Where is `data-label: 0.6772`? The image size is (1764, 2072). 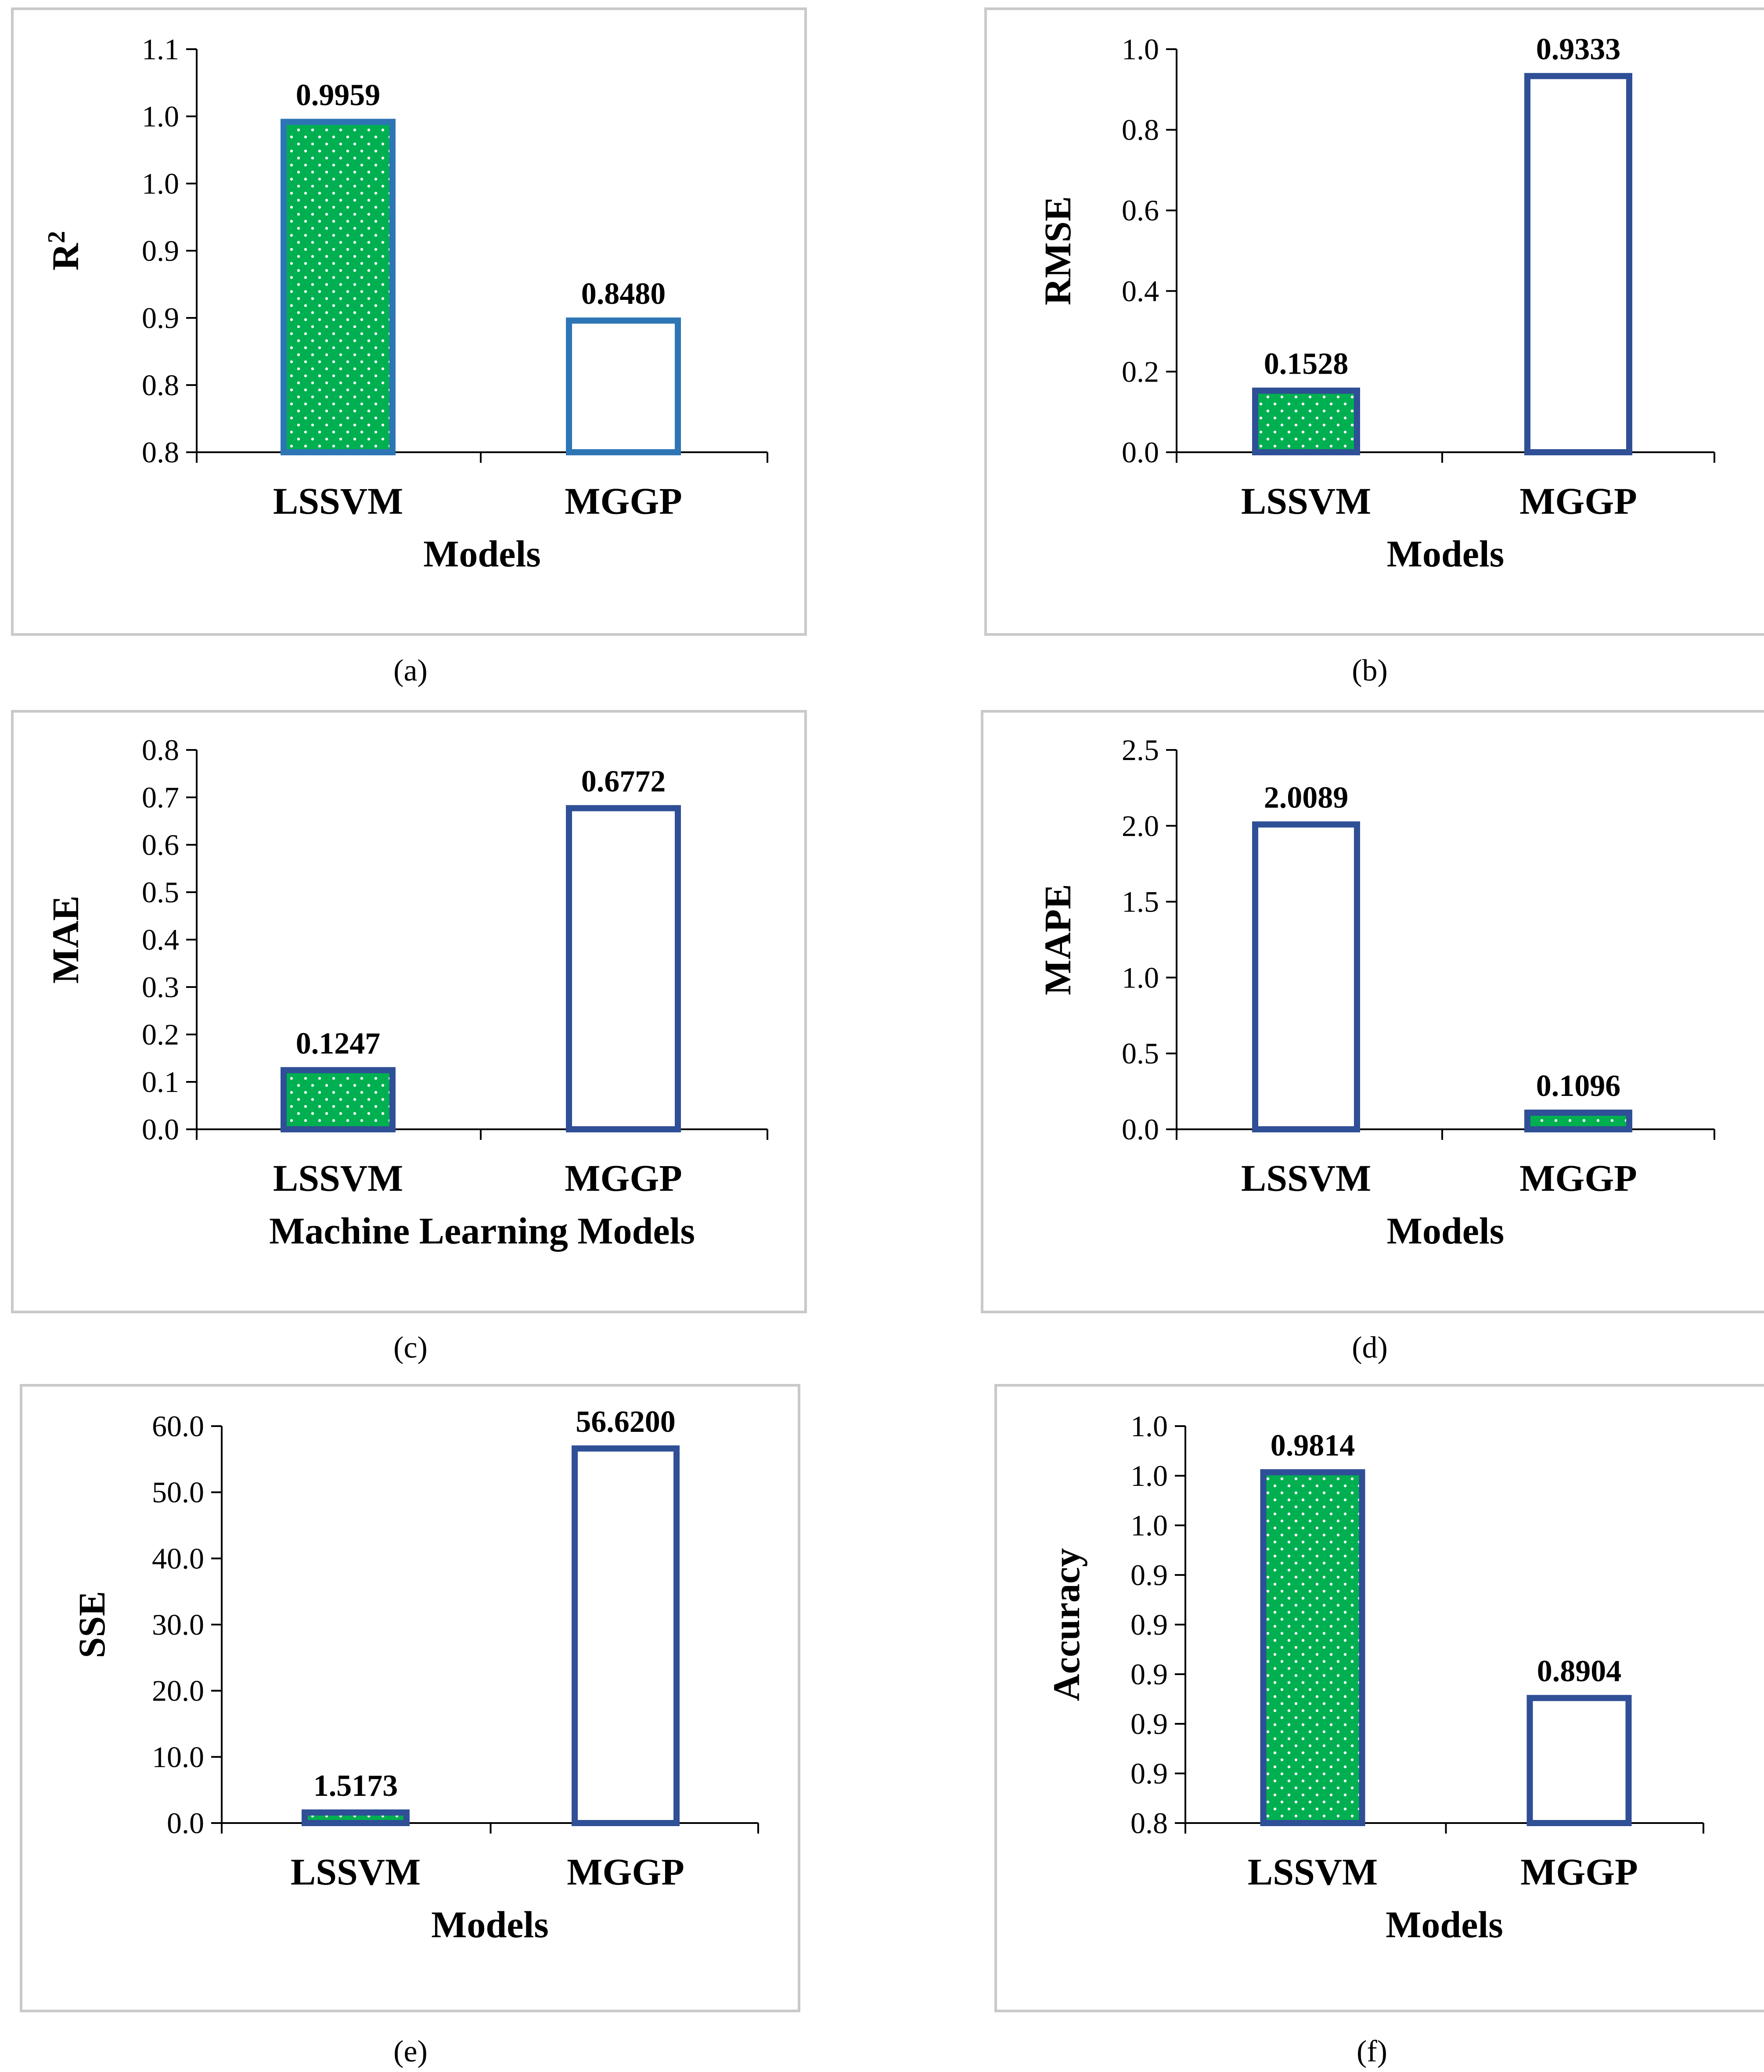
data-label: 0.6772 is located at coordinates (623, 782).